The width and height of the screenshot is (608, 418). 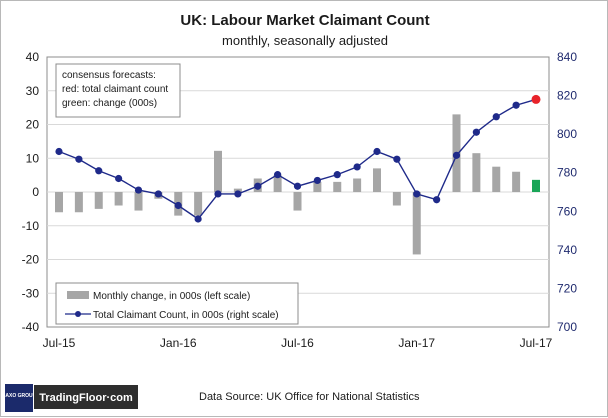 What do you see at coordinates (109, 75) in the screenshot?
I see `forecast-note-line1: consensus forecasts:` at bounding box center [109, 75].